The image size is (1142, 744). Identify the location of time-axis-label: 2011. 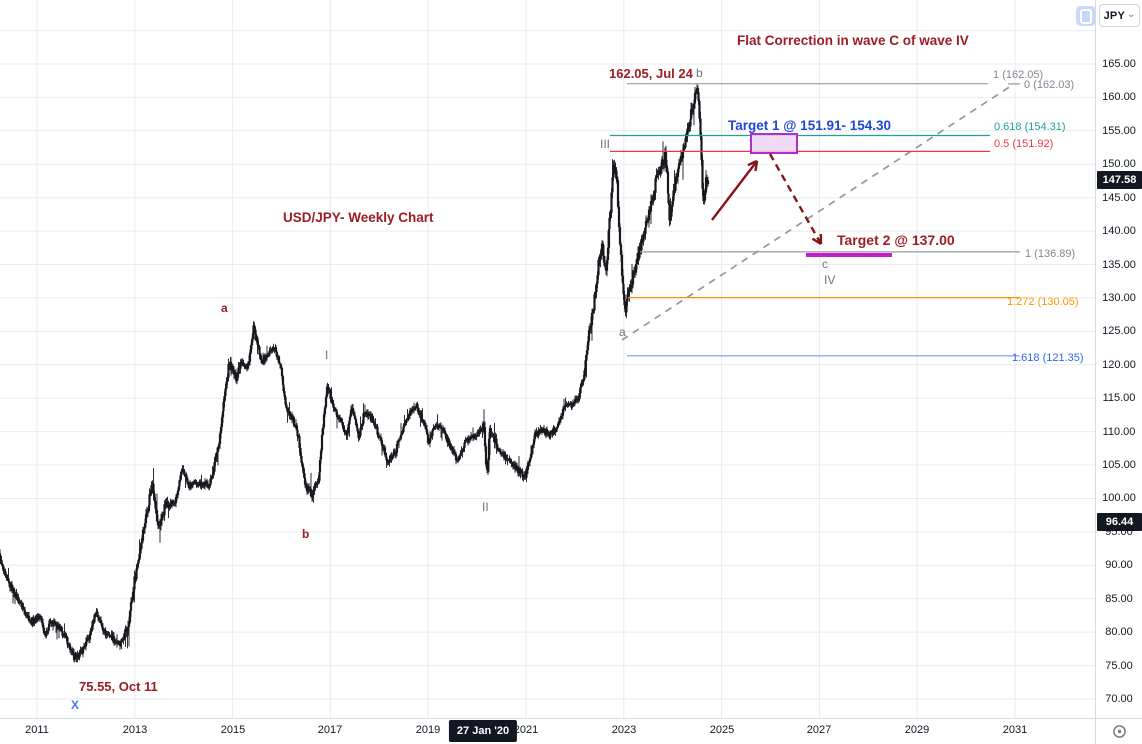
(37, 730).